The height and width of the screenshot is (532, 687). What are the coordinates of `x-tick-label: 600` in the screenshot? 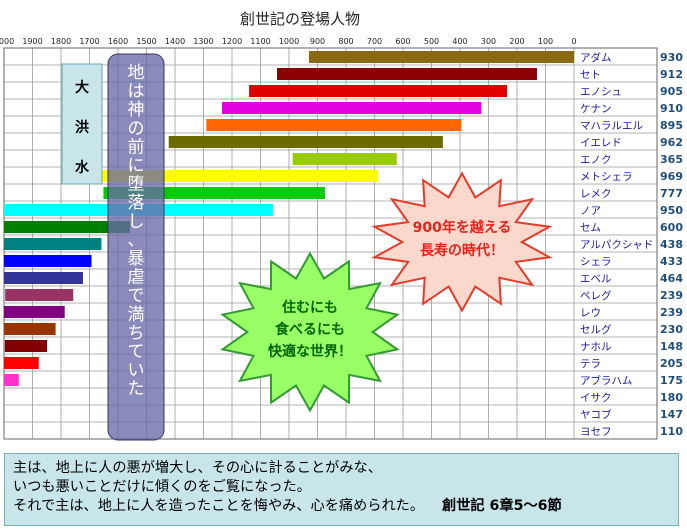 It's located at (402, 41).